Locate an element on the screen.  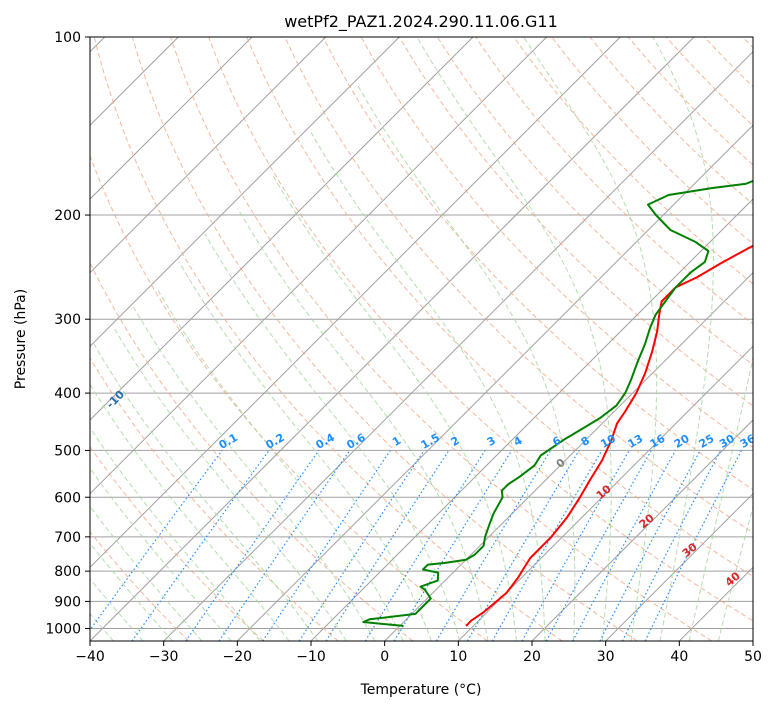
y-axis-label: Pressure (hPa) is located at coordinates (21, 339).